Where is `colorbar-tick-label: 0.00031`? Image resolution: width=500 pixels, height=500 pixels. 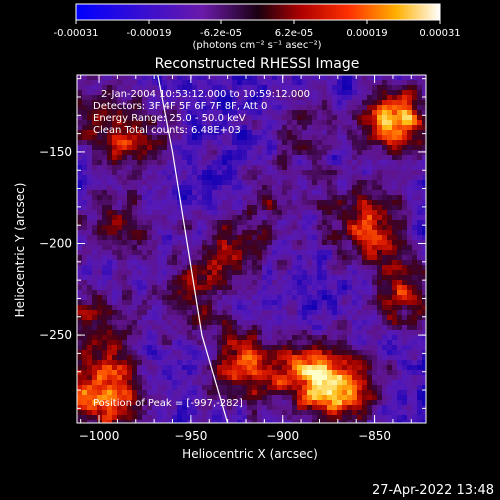 colorbar-tick-label: 0.00031 is located at coordinates (439, 33).